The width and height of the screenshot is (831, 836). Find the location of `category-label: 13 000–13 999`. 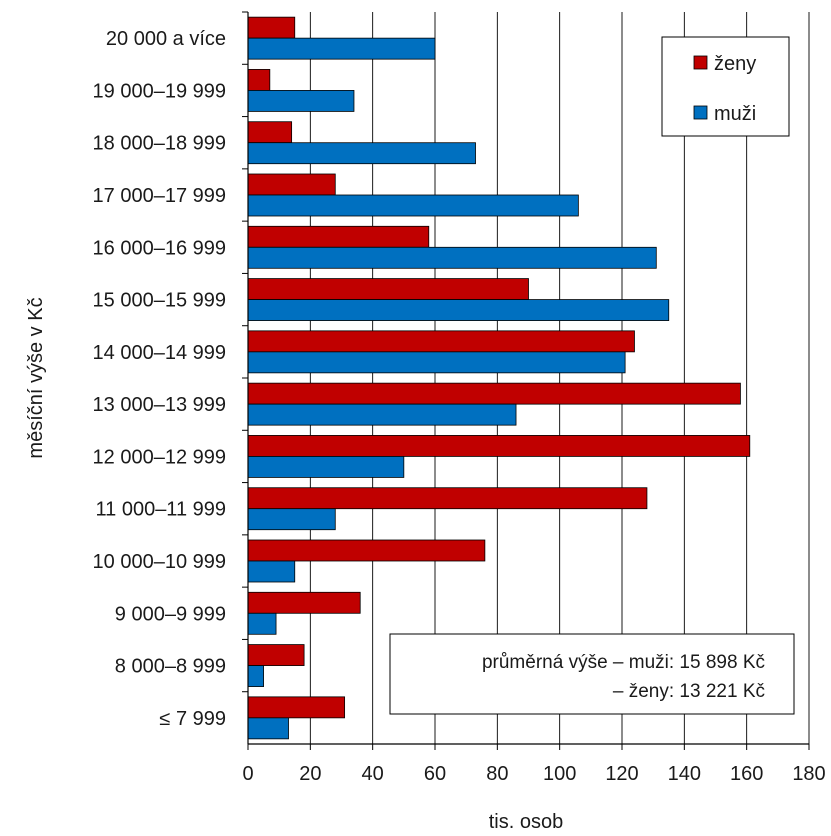

category-label: 13 000–13 999 is located at coordinates (159, 405).